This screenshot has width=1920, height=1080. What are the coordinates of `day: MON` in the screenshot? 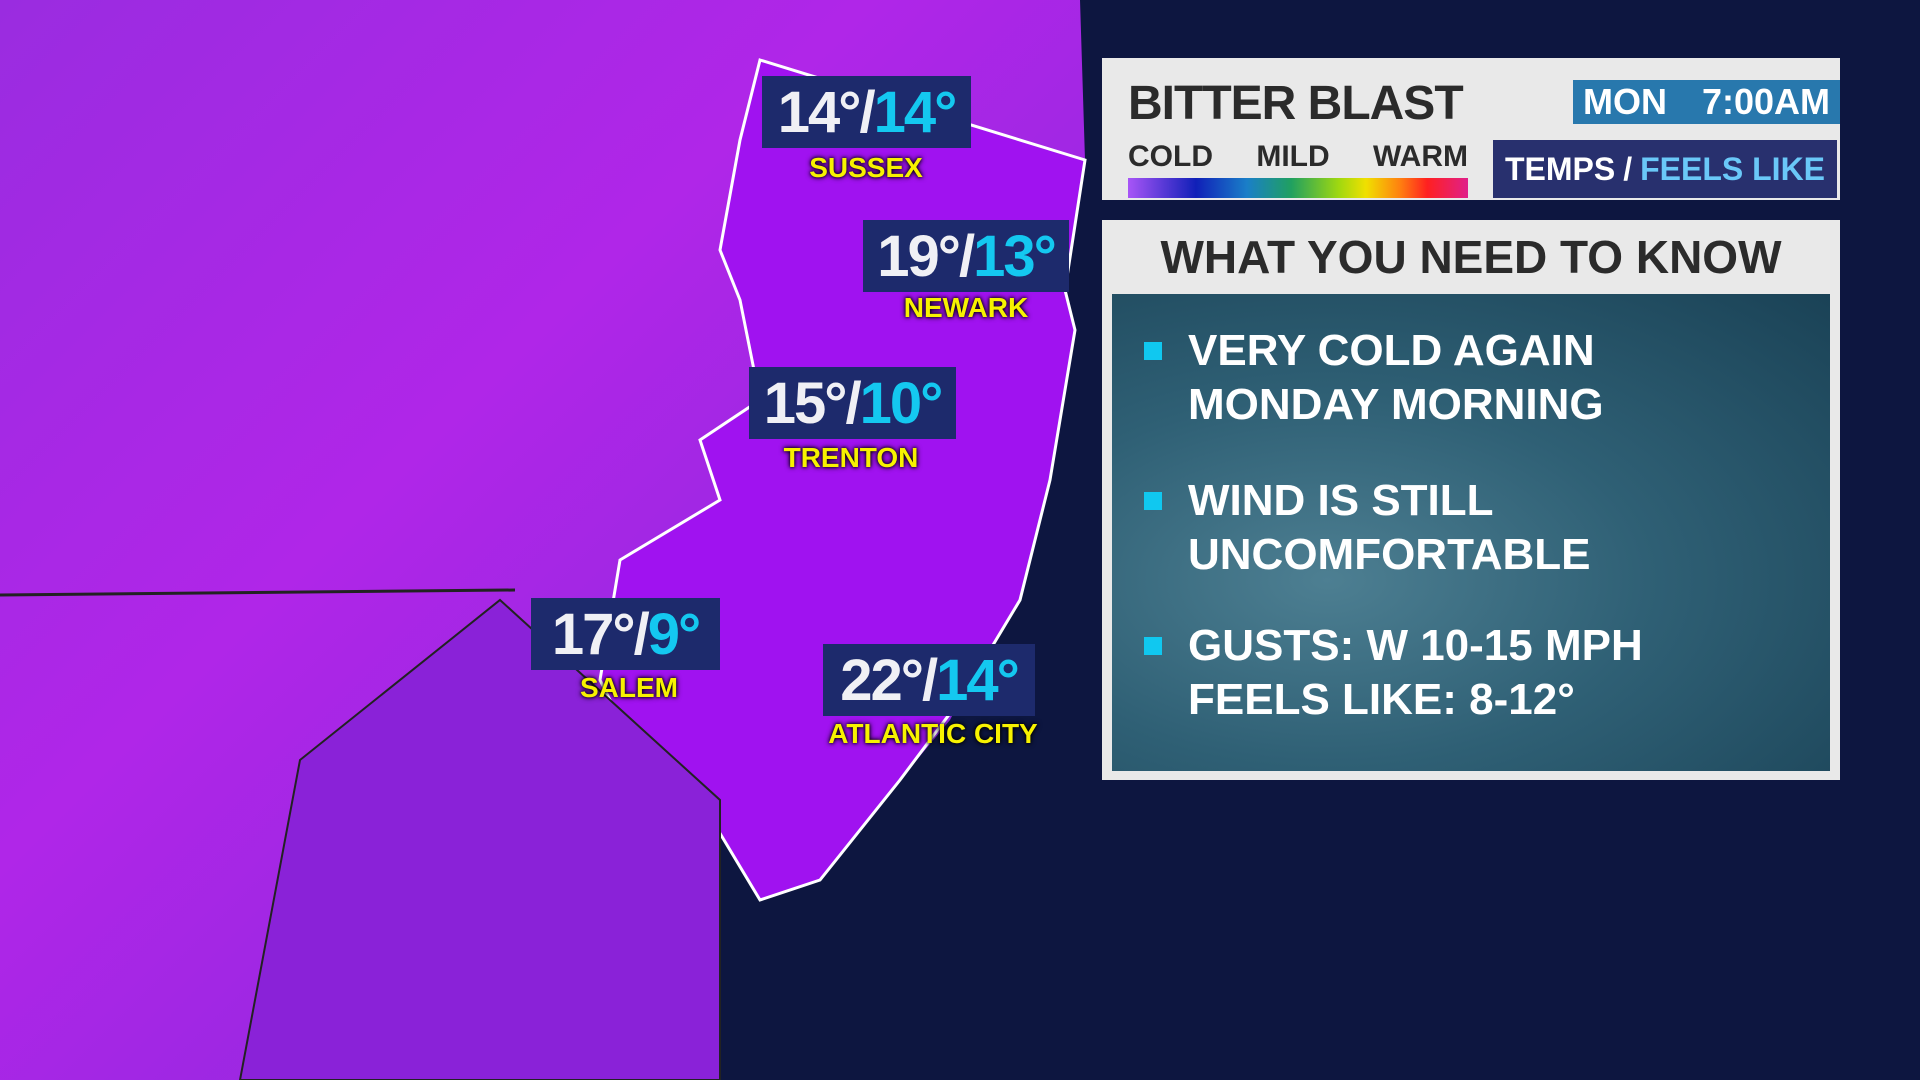 It's located at (1625, 101).